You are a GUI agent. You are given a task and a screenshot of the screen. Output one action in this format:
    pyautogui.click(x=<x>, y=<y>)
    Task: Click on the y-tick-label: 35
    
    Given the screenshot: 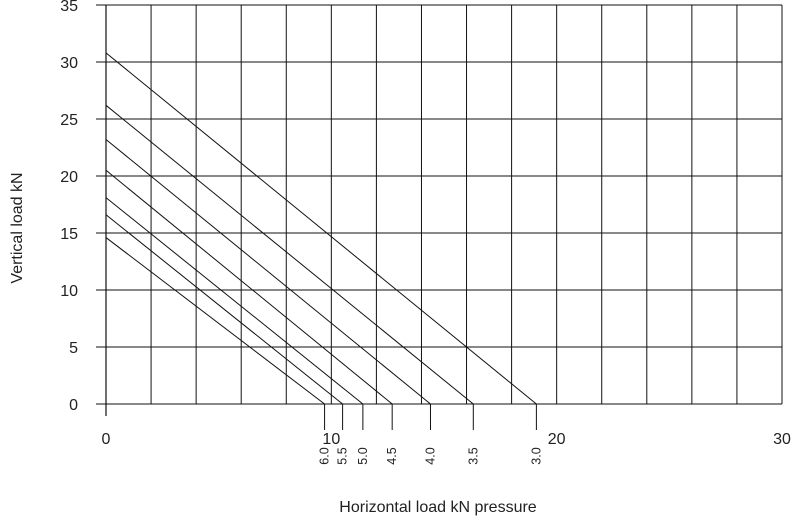 What is the action you would take?
    pyautogui.click(x=69, y=7)
    